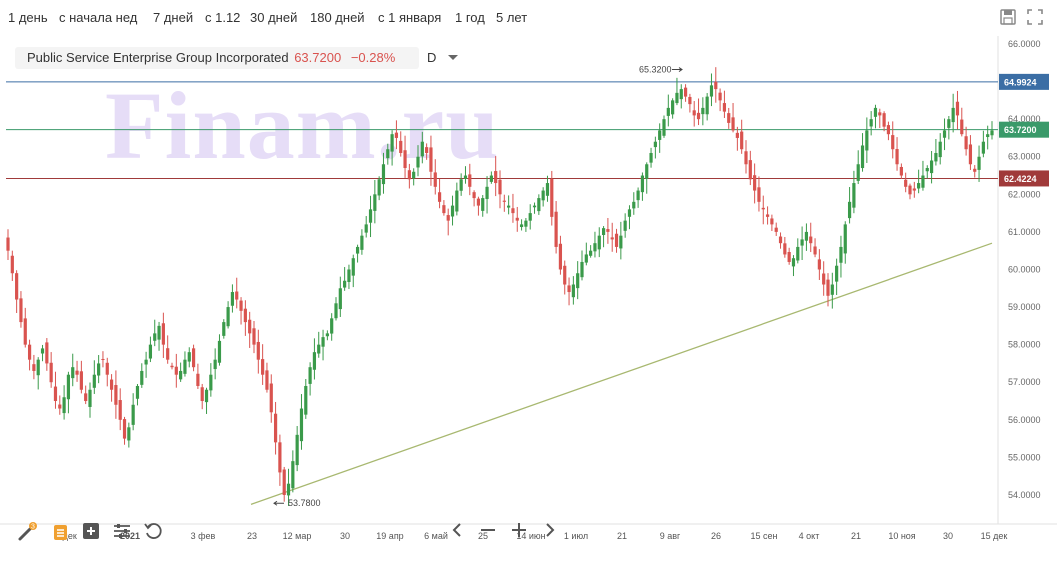  Describe the element at coordinates (622, 536) in the screenshot. I see `x-tick-label: 21` at that location.